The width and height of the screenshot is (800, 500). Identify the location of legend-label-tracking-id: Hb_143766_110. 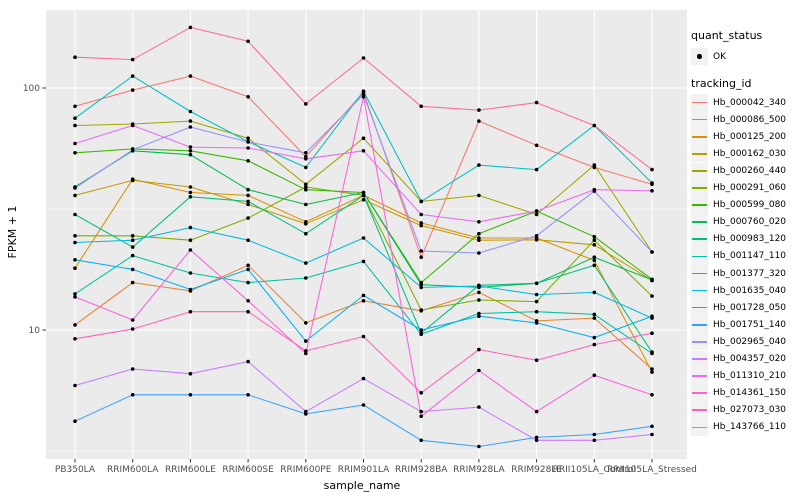
(750, 427).